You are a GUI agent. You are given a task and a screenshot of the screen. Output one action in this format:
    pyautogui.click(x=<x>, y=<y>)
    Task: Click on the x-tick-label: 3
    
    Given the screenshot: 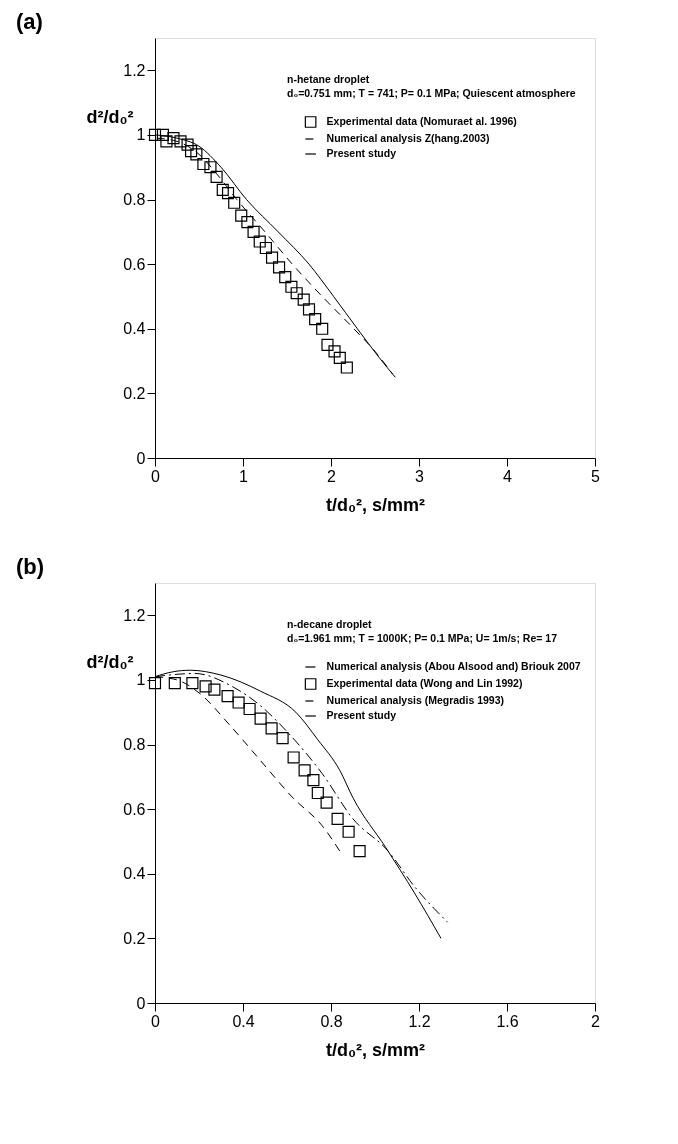 What is the action you would take?
    pyautogui.click(x=420, y=476)
    